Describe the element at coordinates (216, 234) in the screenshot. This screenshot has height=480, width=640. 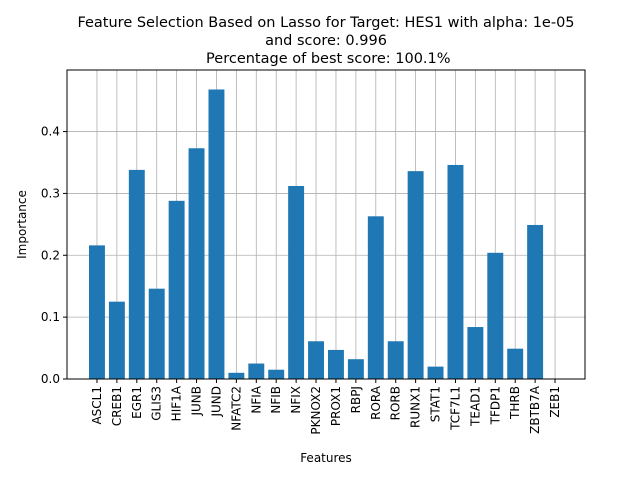
I see `bar-JUND` at that location.